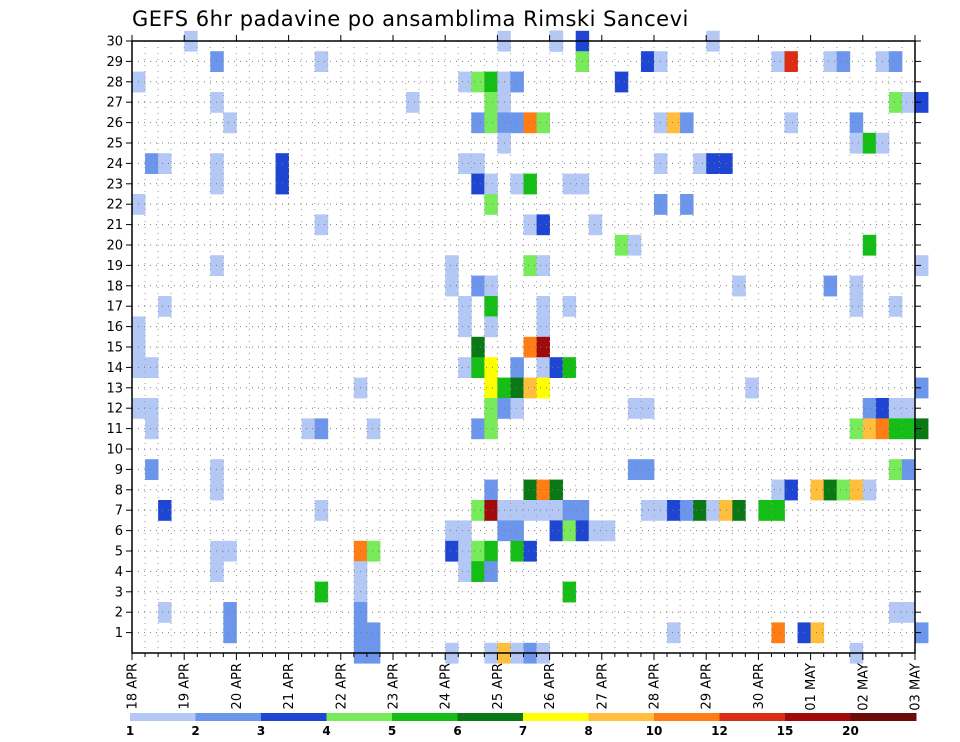  Describe the element at coordinates (850, 731) in the screenshot. I see `legend-label: 20` at that location.